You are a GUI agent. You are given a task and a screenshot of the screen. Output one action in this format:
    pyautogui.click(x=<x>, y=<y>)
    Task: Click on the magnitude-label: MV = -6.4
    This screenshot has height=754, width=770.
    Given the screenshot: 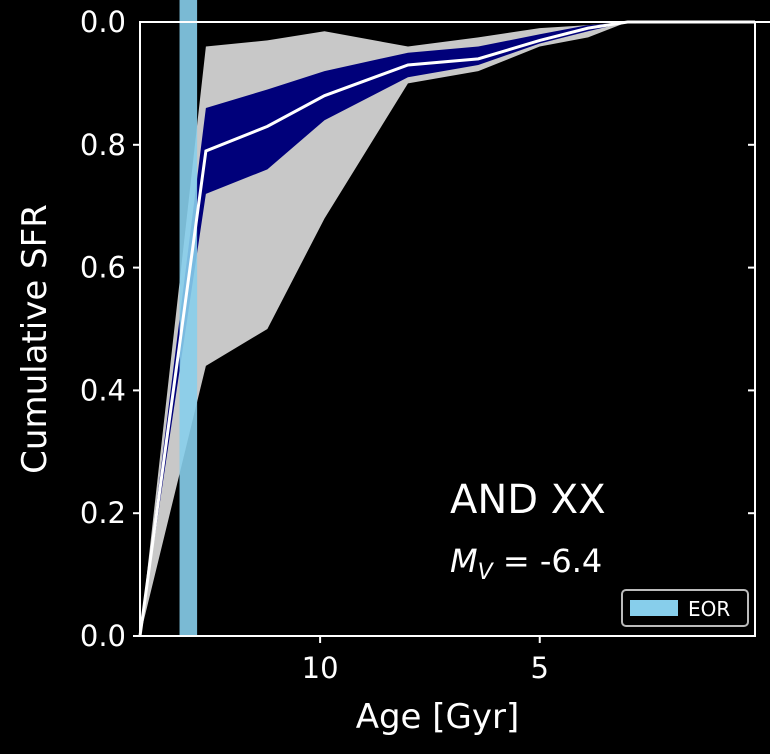 What is the action you would take?
    pyautogui.click(x=526, y=563)
    